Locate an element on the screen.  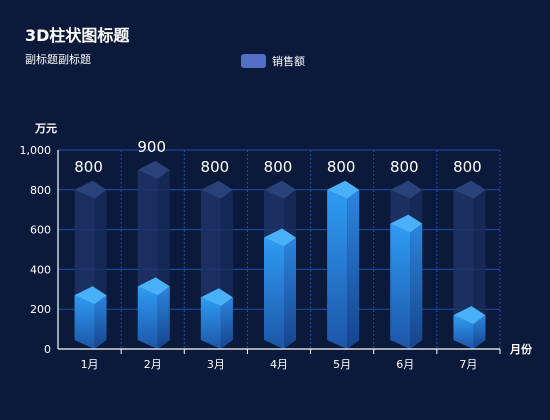
x-tick-label: 4月 is located at coordinates (279, 364).